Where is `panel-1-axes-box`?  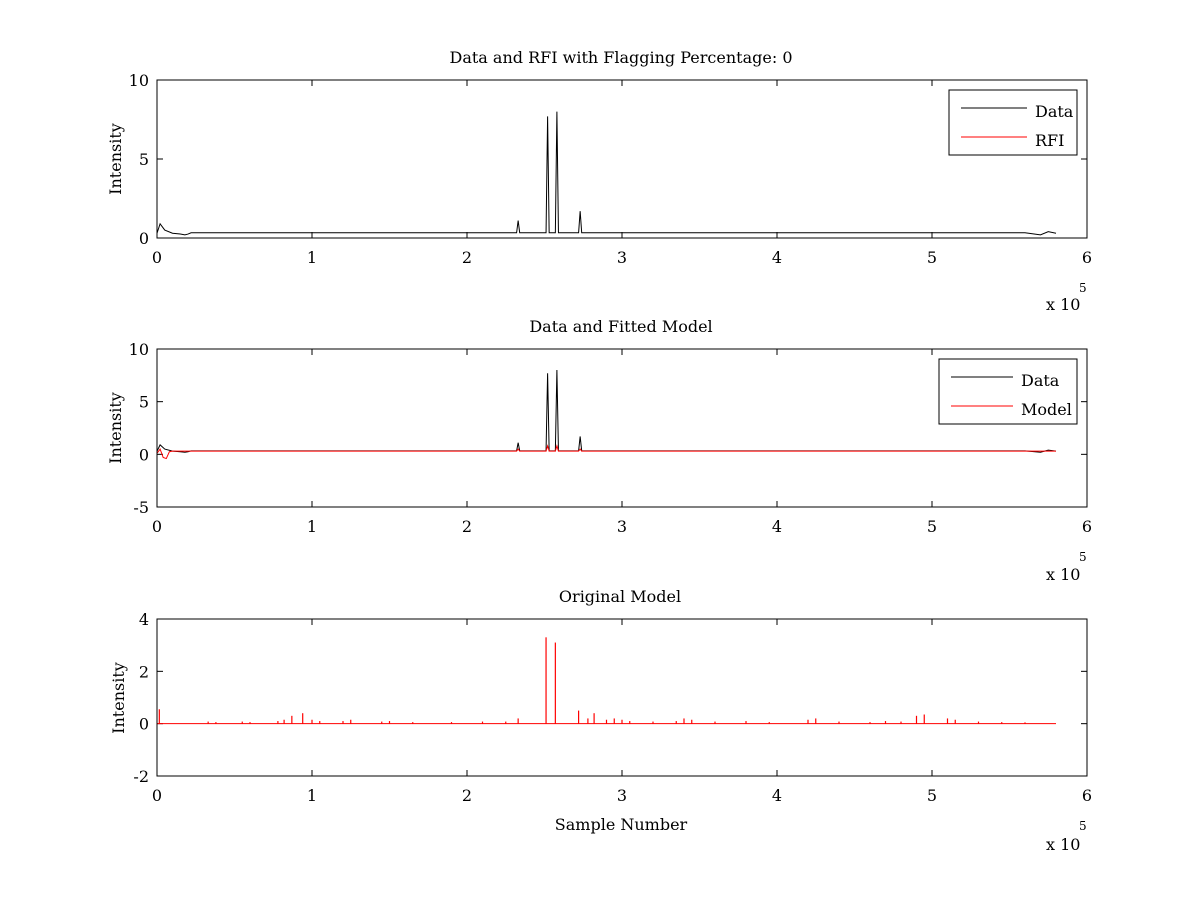
panel-1-axes-box is located at coordinates (622, 159).